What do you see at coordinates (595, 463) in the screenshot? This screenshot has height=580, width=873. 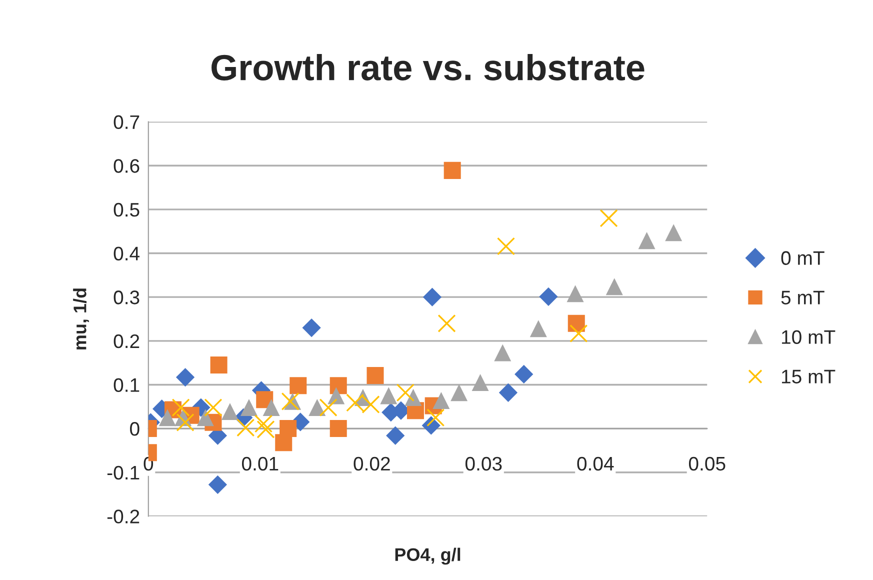 I see `x-tick-label: 0.04` at bounding box center [595, 463].